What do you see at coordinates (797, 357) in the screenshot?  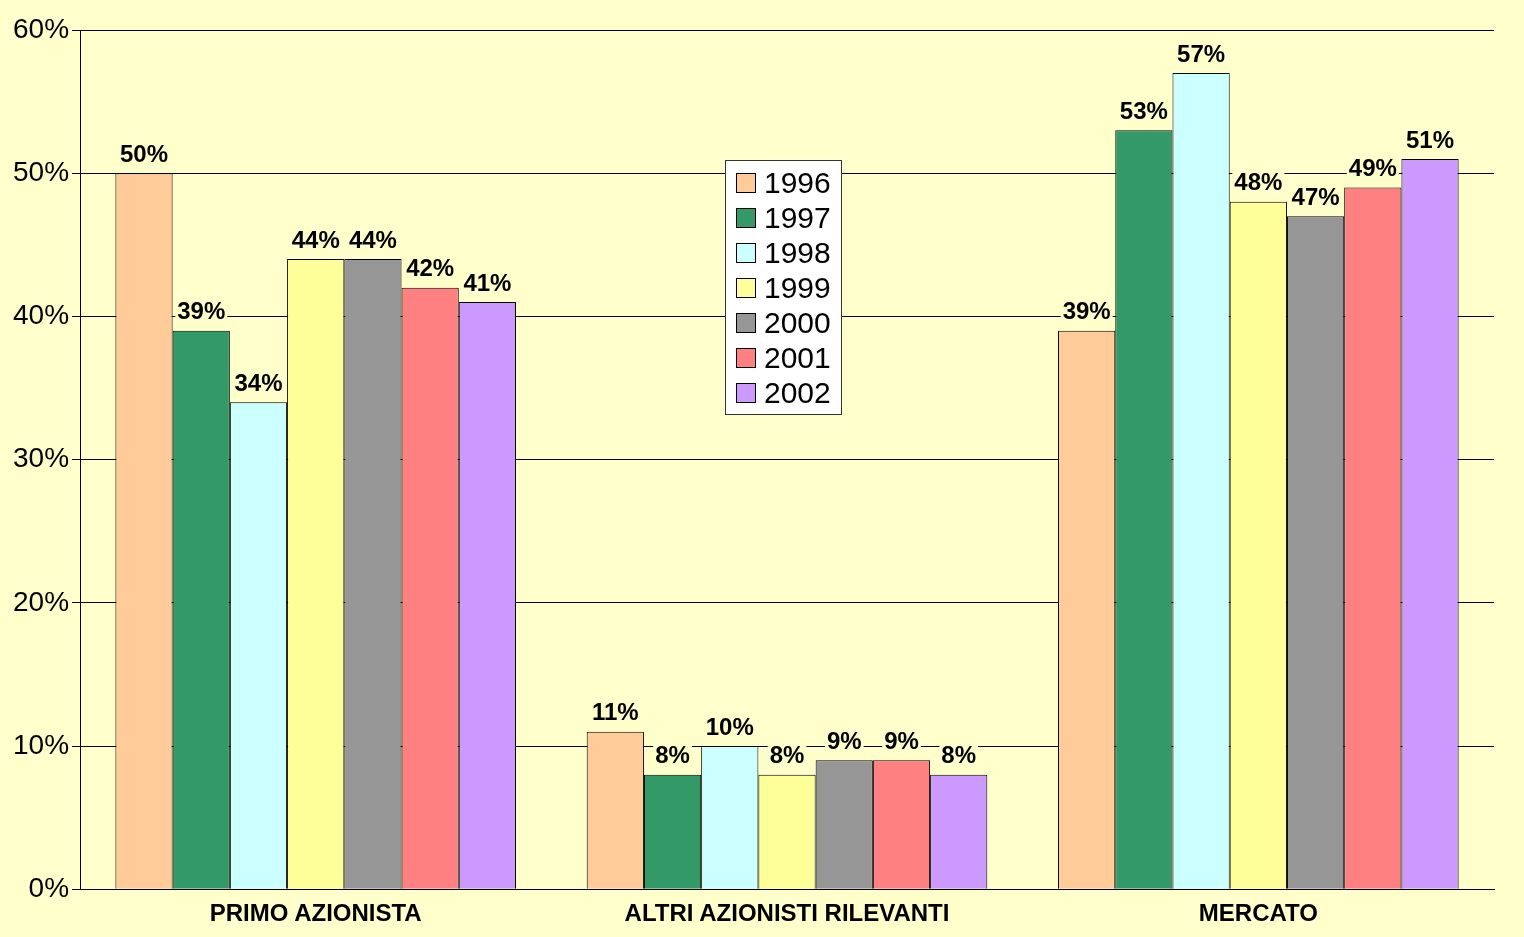 I see `legend-label: 2001` at bounding box center [797, 357].